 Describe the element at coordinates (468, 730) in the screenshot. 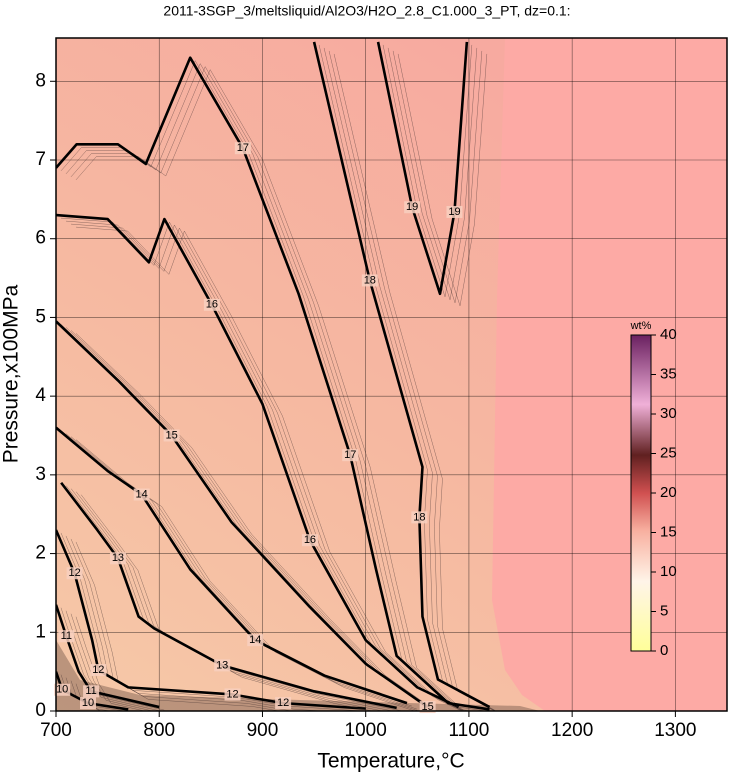

I see `x-tick-label: 1100` at that location.